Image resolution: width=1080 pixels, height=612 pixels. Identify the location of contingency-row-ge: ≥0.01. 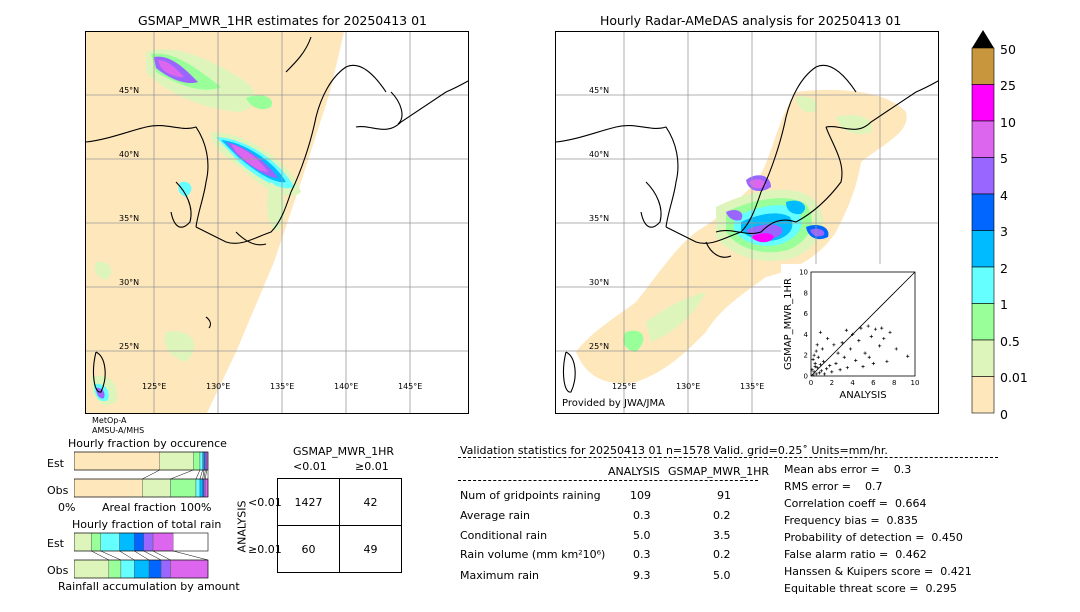
(265, 549).